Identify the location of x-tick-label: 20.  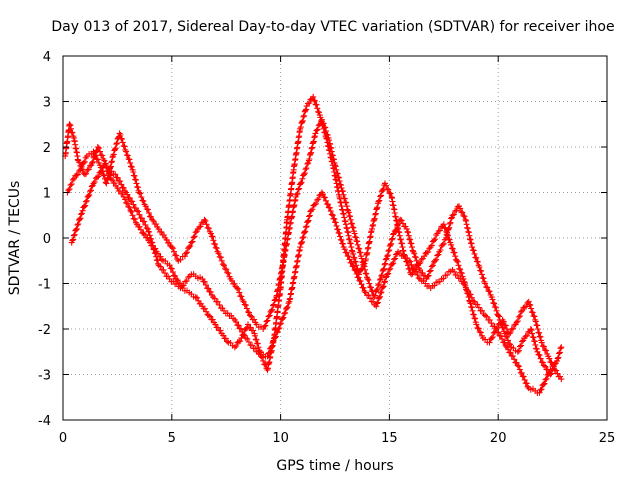
(498, 438).